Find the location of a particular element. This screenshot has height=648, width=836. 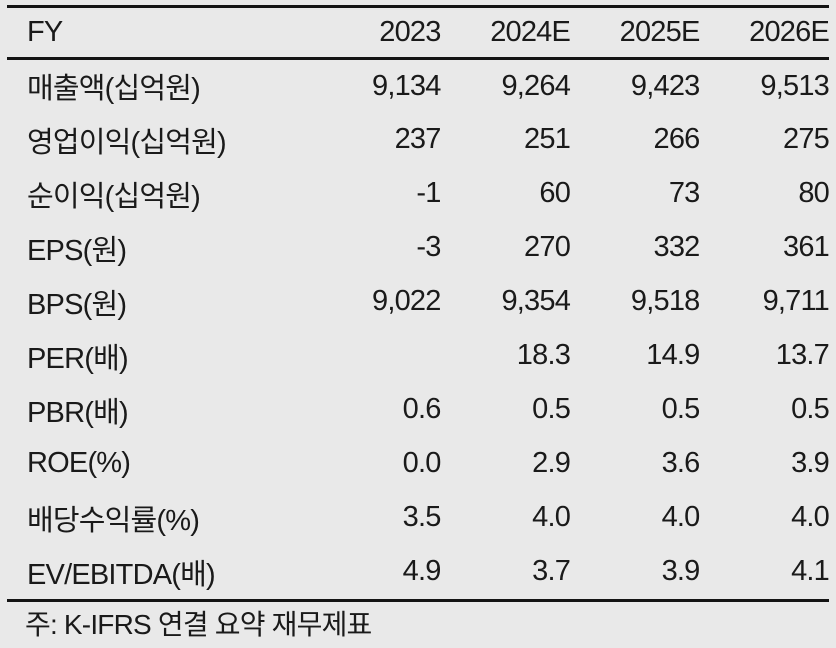

cell-value is located at coordinates (375, 356).